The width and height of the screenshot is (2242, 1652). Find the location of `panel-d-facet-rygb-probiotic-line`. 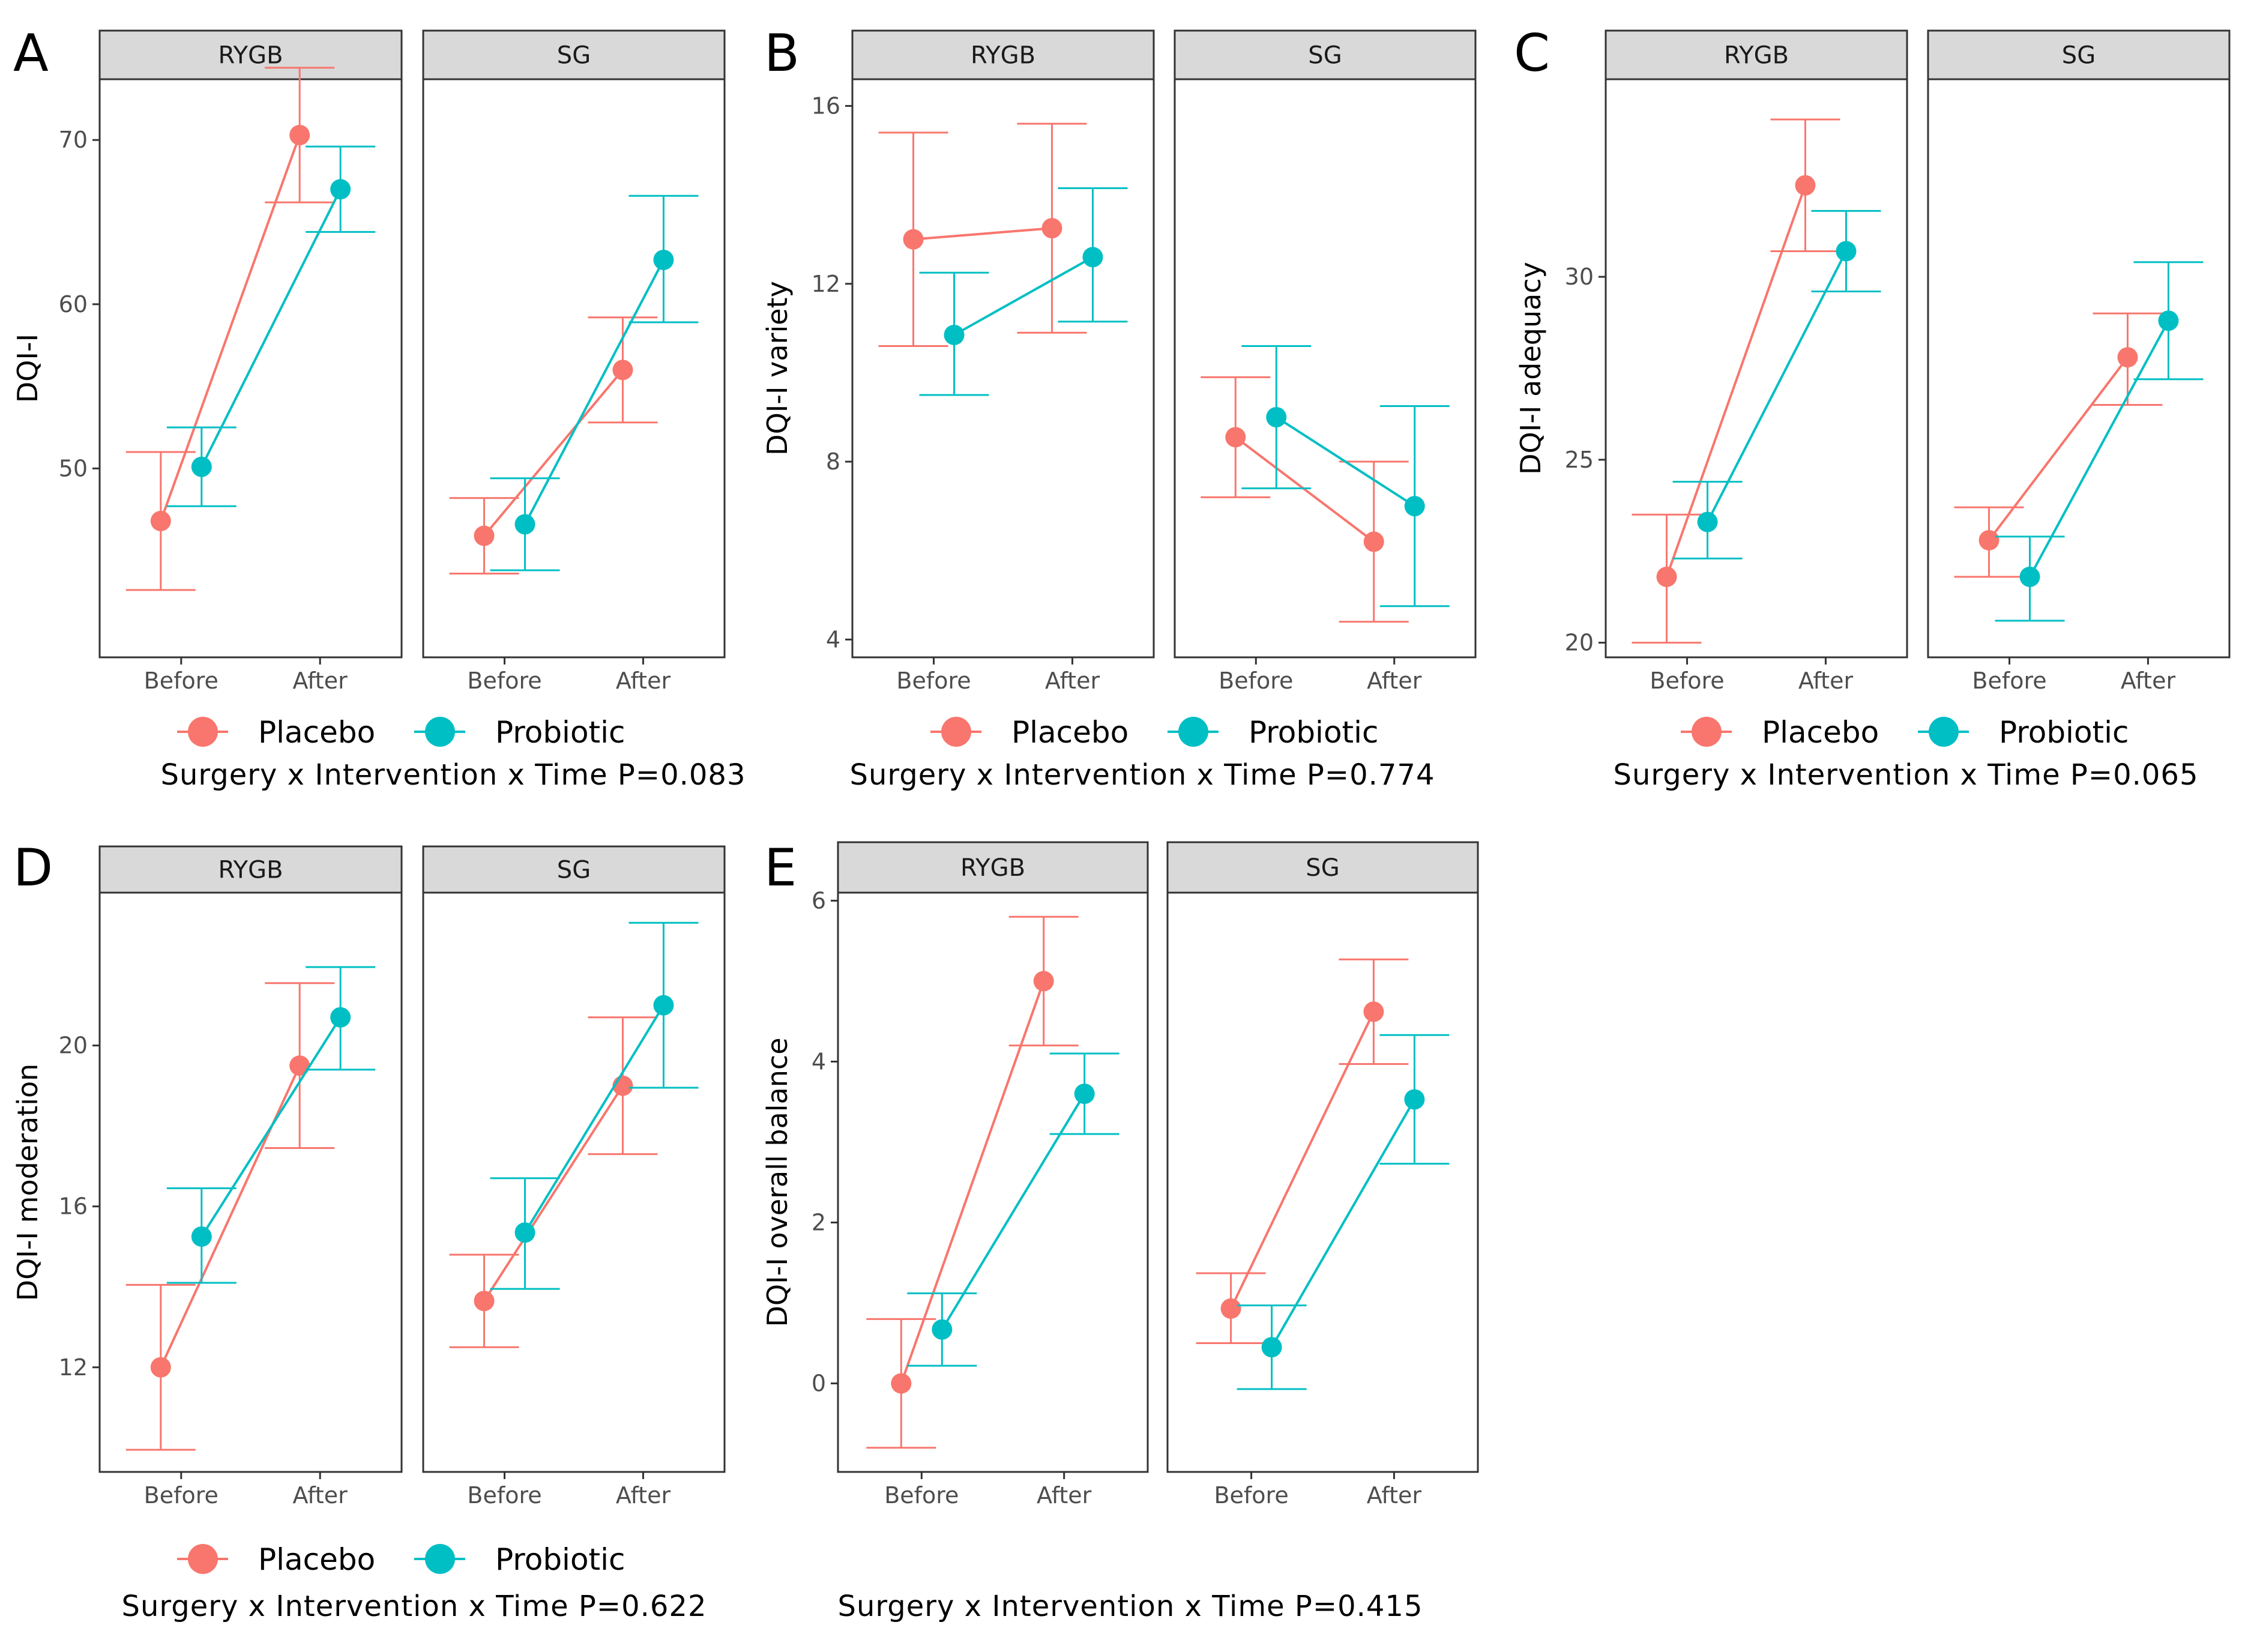

panel-d-facet-rygb-probiotic-line is located at coordinates (271, 1127).